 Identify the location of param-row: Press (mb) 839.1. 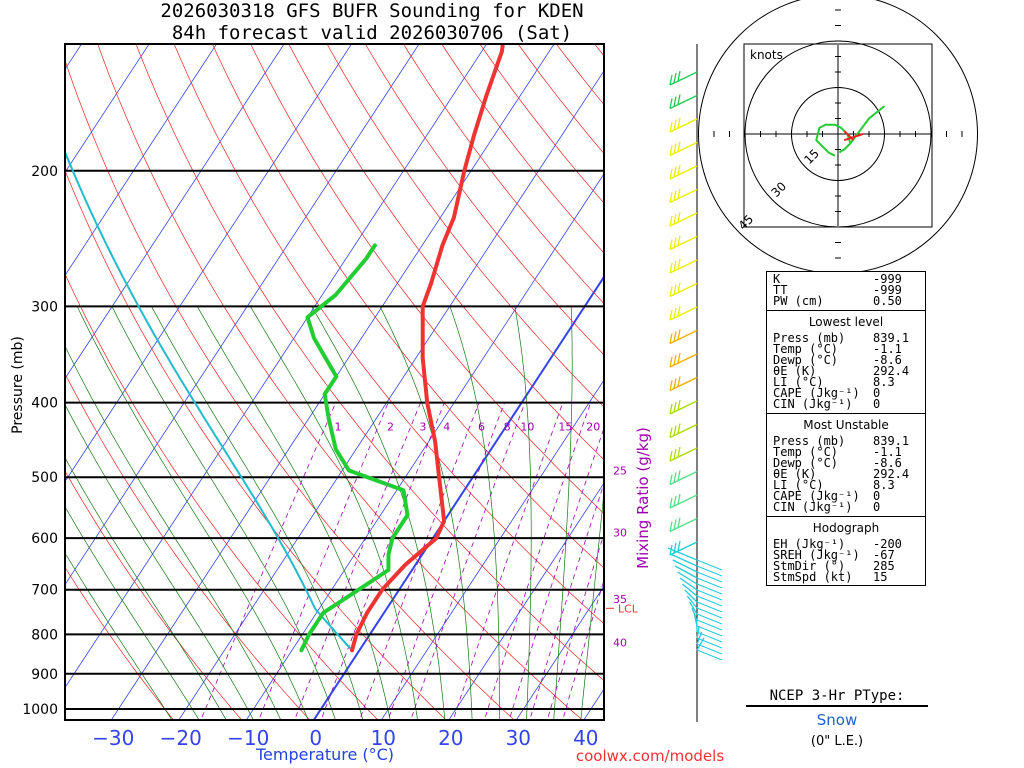
(849, 338).